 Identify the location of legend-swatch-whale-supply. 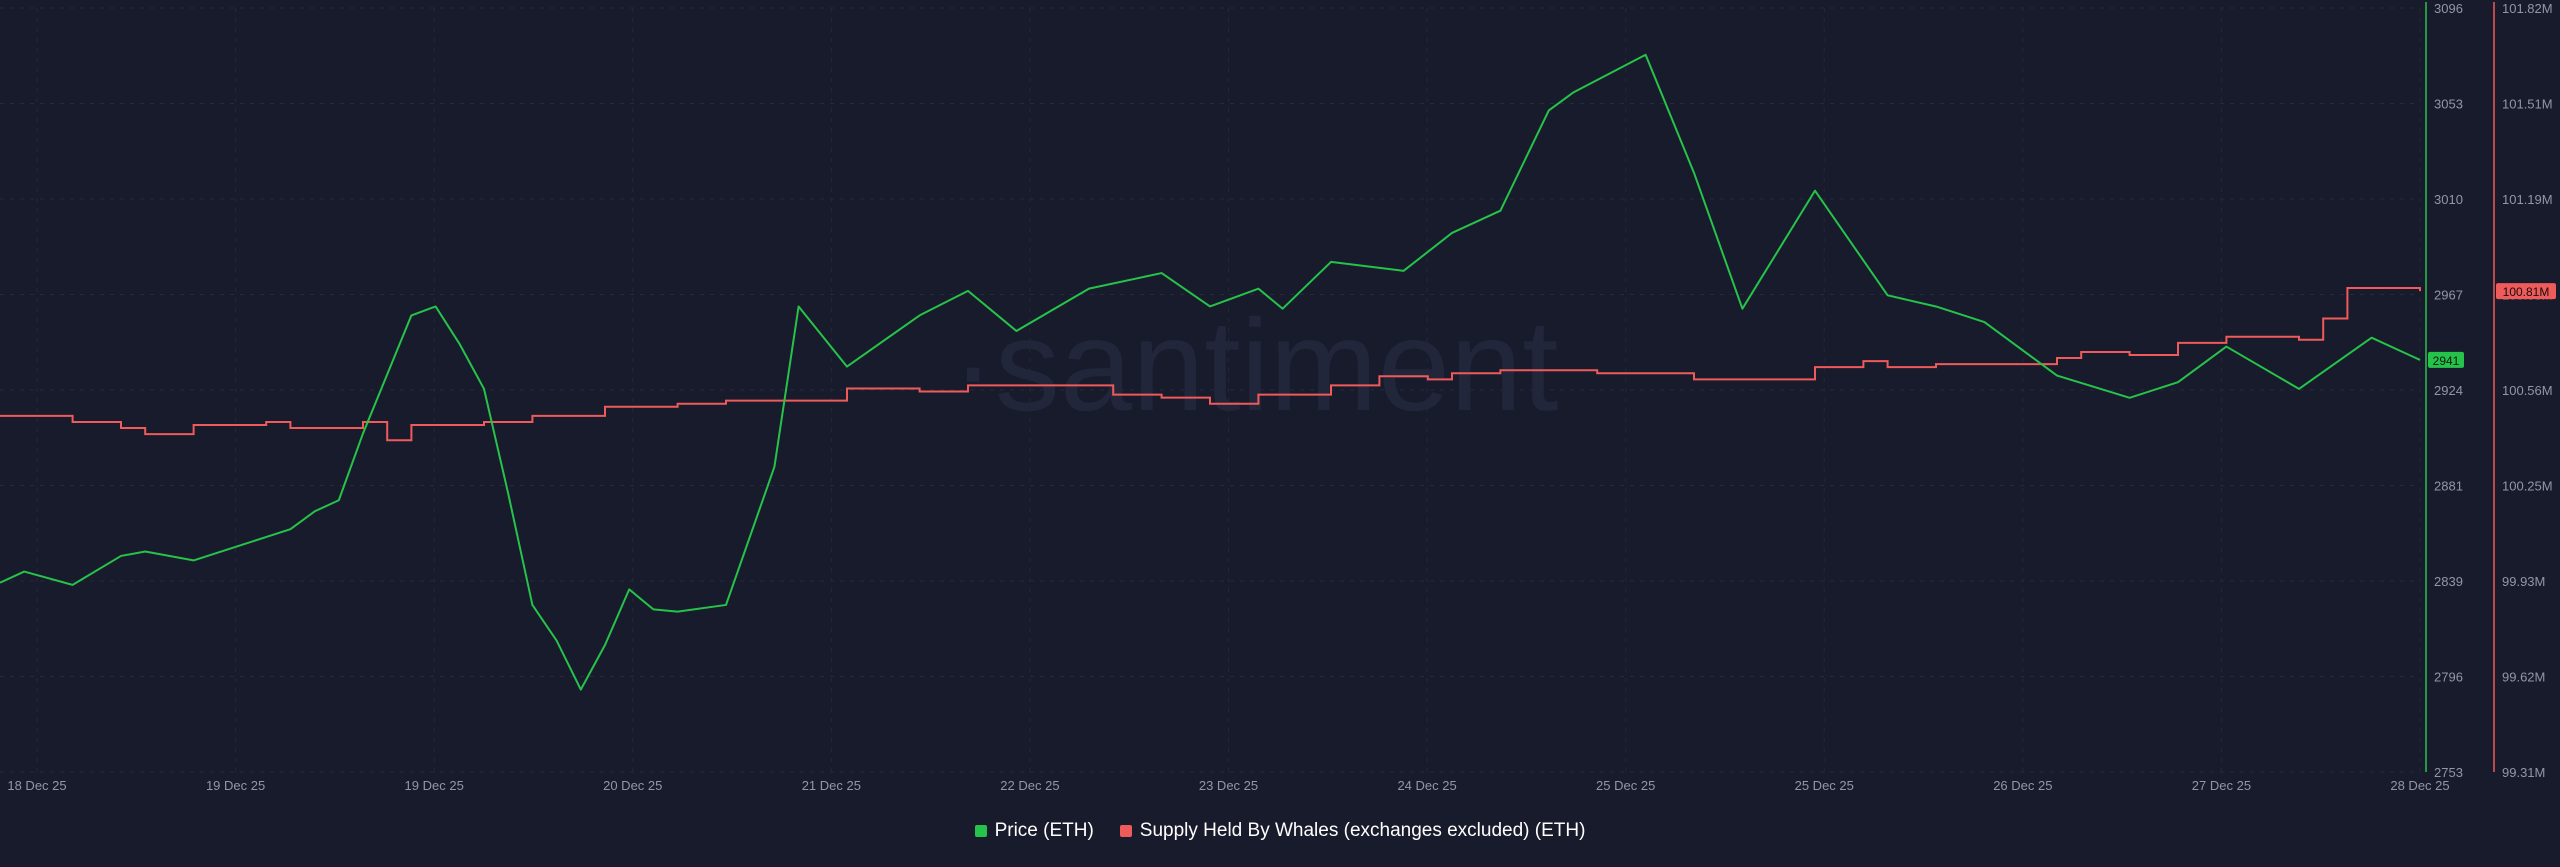
(1125, 831).